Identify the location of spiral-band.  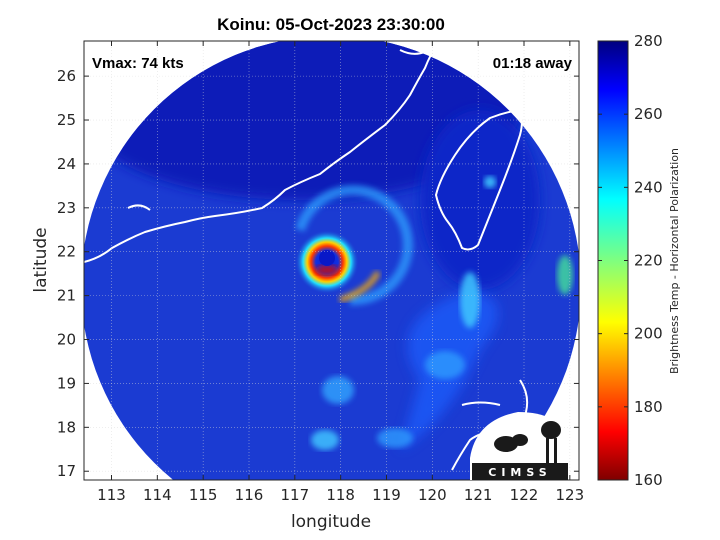
(354, 245).